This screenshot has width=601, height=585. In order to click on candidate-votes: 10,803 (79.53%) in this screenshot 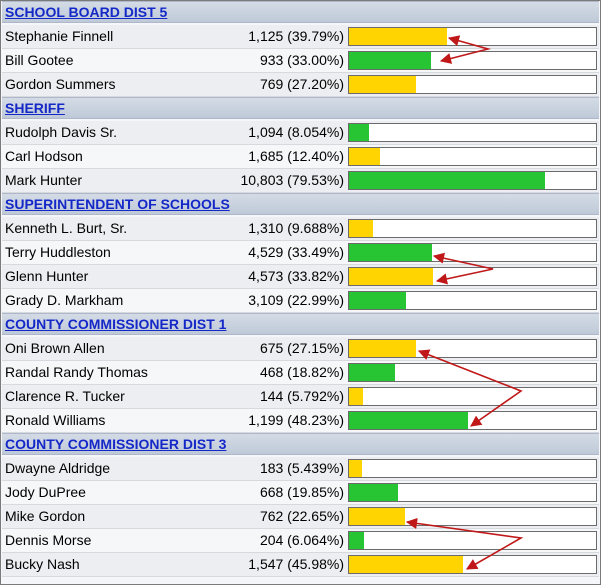, I will do `click(292, 180)`.